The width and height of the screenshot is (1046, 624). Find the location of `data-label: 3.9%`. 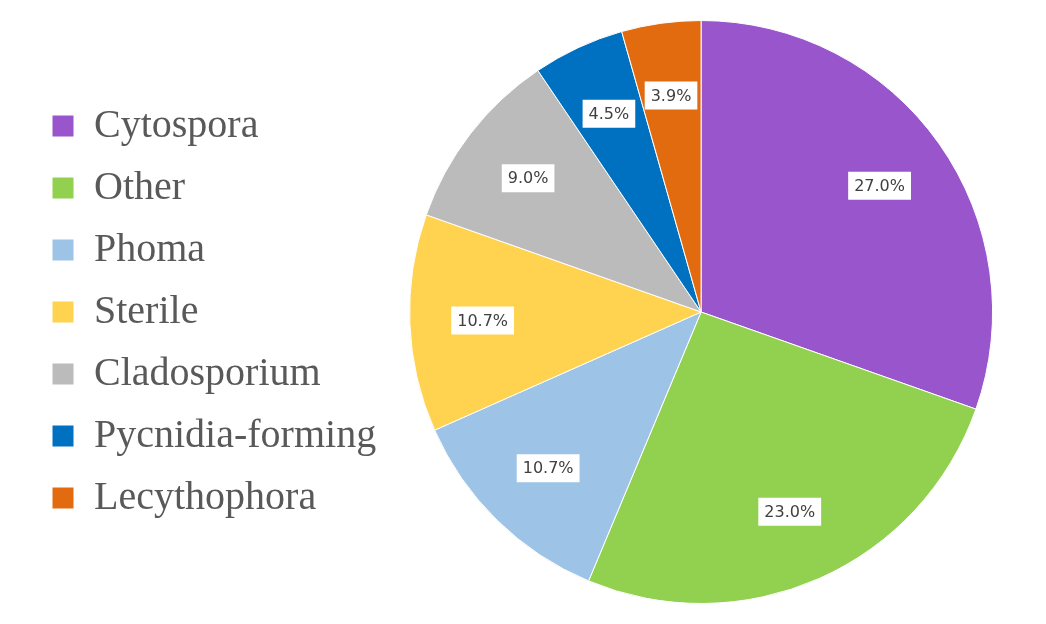

data-label: 3.9% is located at coordinates (671, 95).